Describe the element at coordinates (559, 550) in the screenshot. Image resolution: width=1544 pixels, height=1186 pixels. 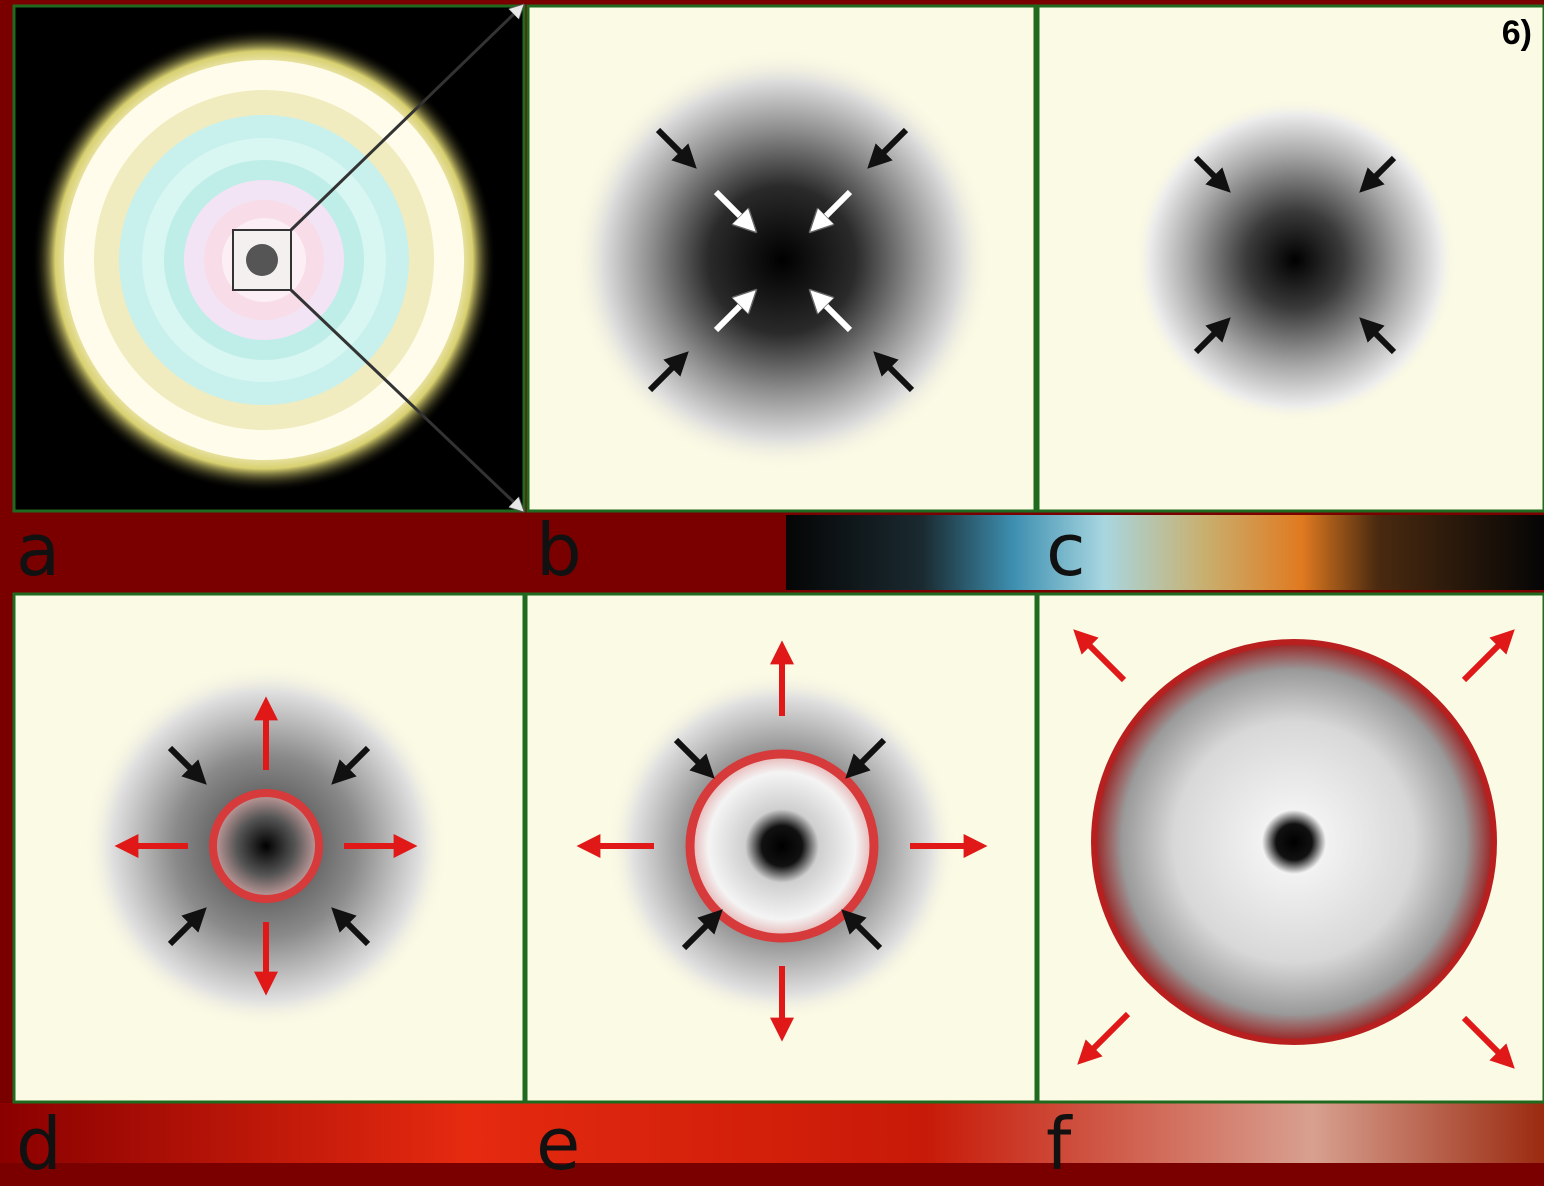
I see `panel-letter-b: b` at that location.